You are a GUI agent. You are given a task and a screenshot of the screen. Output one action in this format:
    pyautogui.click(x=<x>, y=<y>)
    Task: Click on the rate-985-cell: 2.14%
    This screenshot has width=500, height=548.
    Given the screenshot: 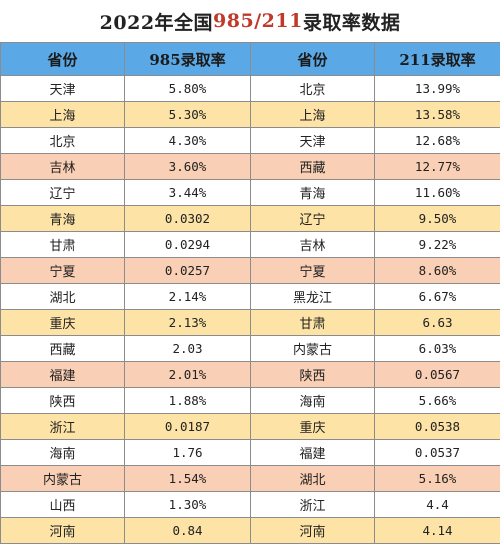 What is the action you would take?
    pyautogui.click(x=187, y=296)
    